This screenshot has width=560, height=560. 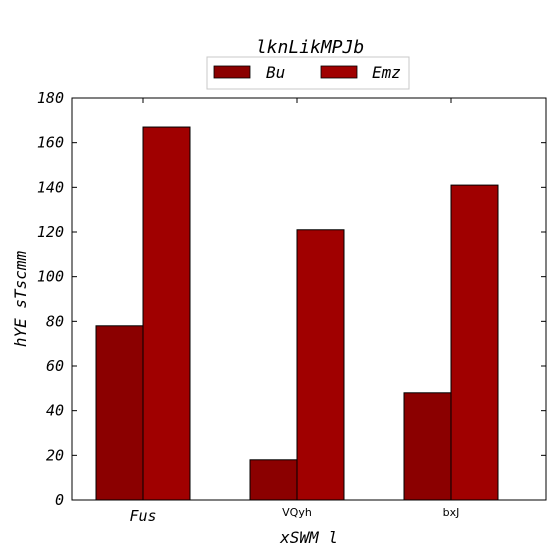 What do you see at coordinates (50, 232) in the screenshot?
I see `y-tick-label: 120` at bounding box center [50, 232].